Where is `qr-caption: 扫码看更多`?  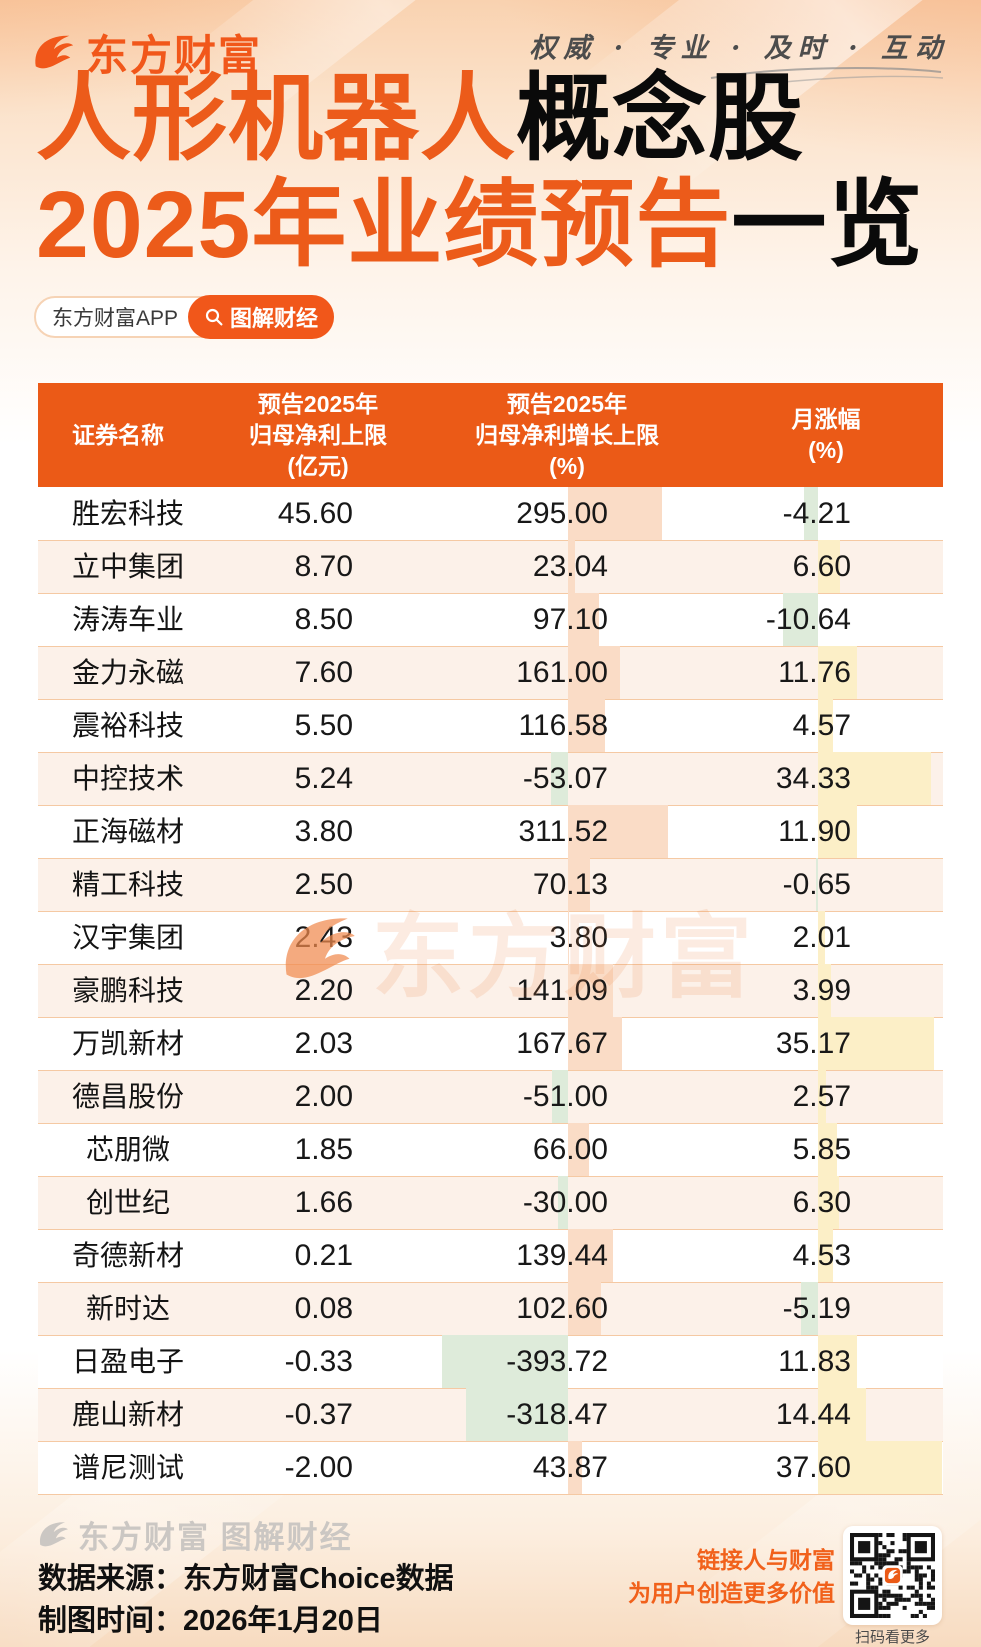 qr-caption: 扫码看更多 is located at coordinates (892, 1637).